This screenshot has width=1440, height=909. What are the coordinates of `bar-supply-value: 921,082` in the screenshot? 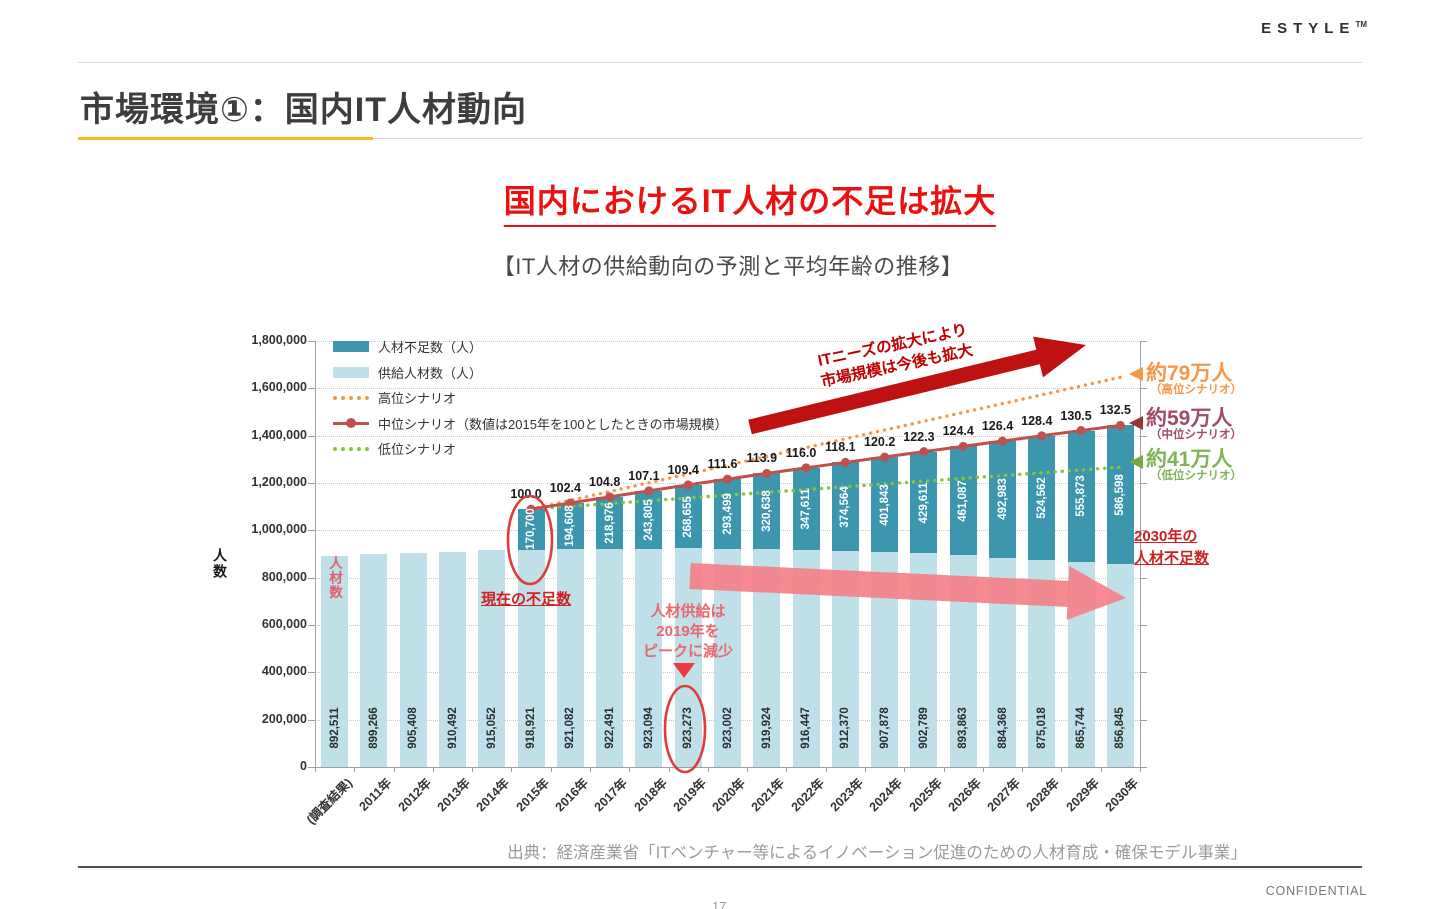 It's located at (570, 728).